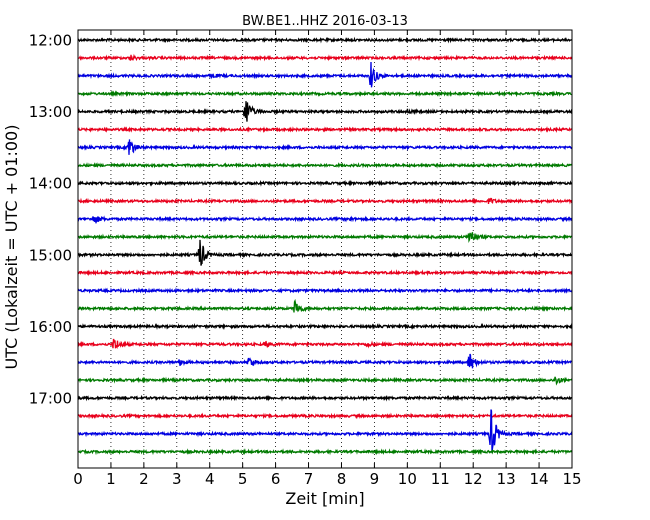 The image size is (650, 520). What do you see at coordinates (78, 479) in the screenshot?
I see `x-tick-label: 0` at bounding box center [78, 479].